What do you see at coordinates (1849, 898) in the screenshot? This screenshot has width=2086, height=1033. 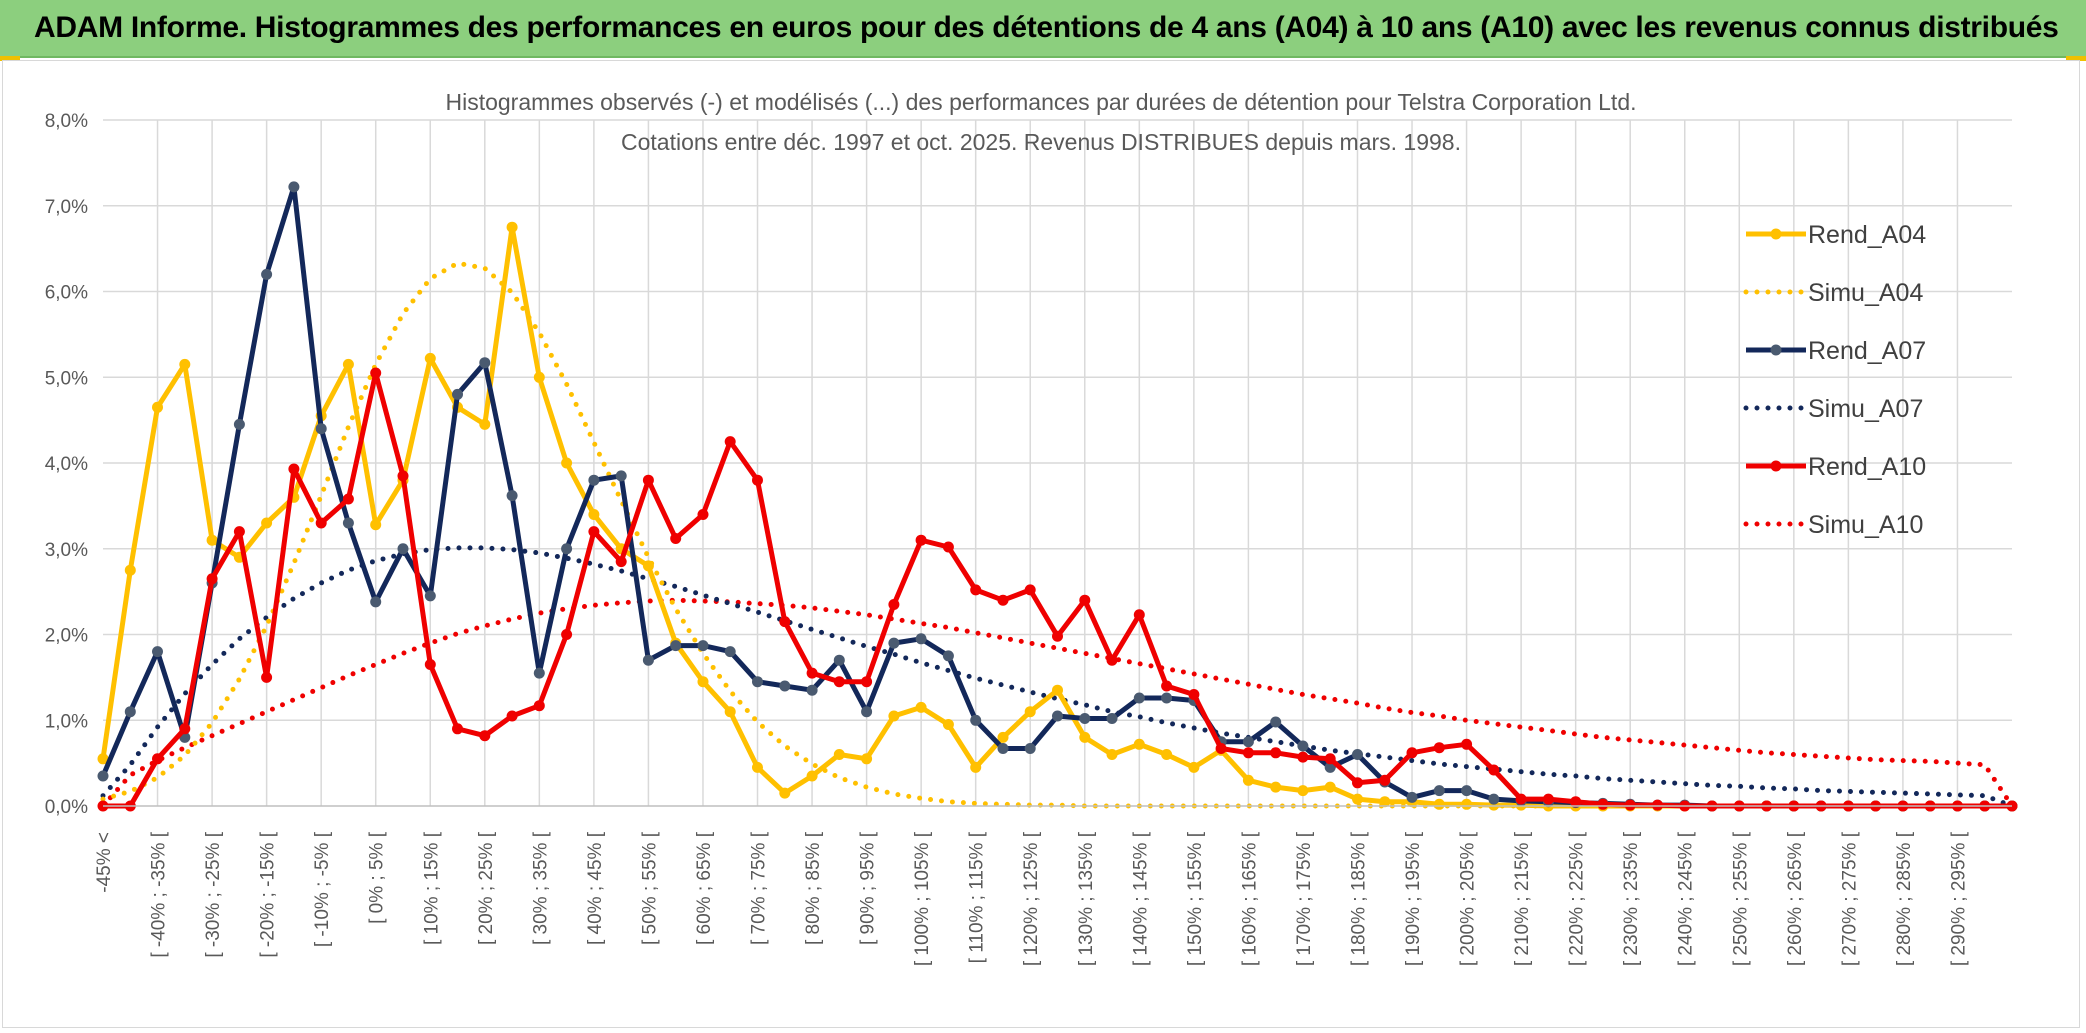 I see `x-tick-label: [ 270% ; 275% [` at bounding box center [1849, 898].